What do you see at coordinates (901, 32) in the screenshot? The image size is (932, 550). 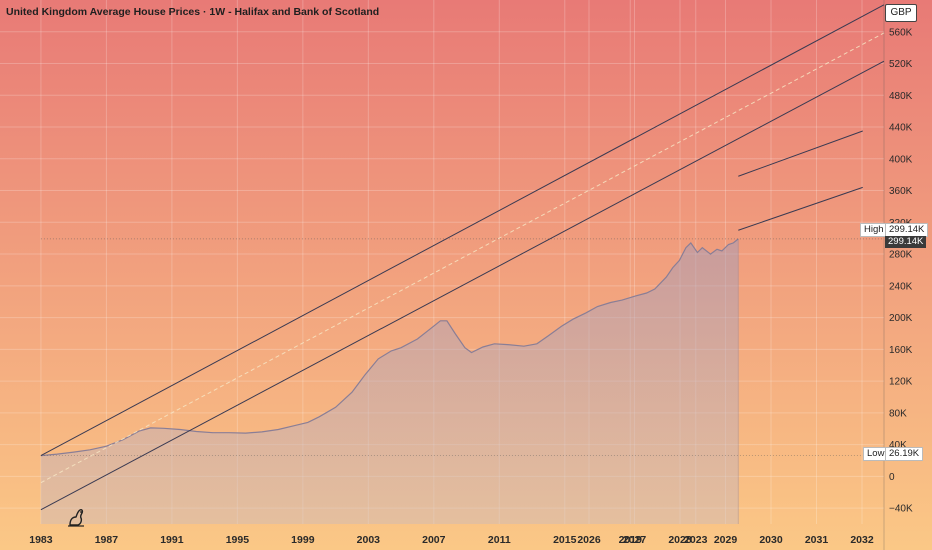 I see `y-tick-label: 560K` at bounding box center [901, 32].